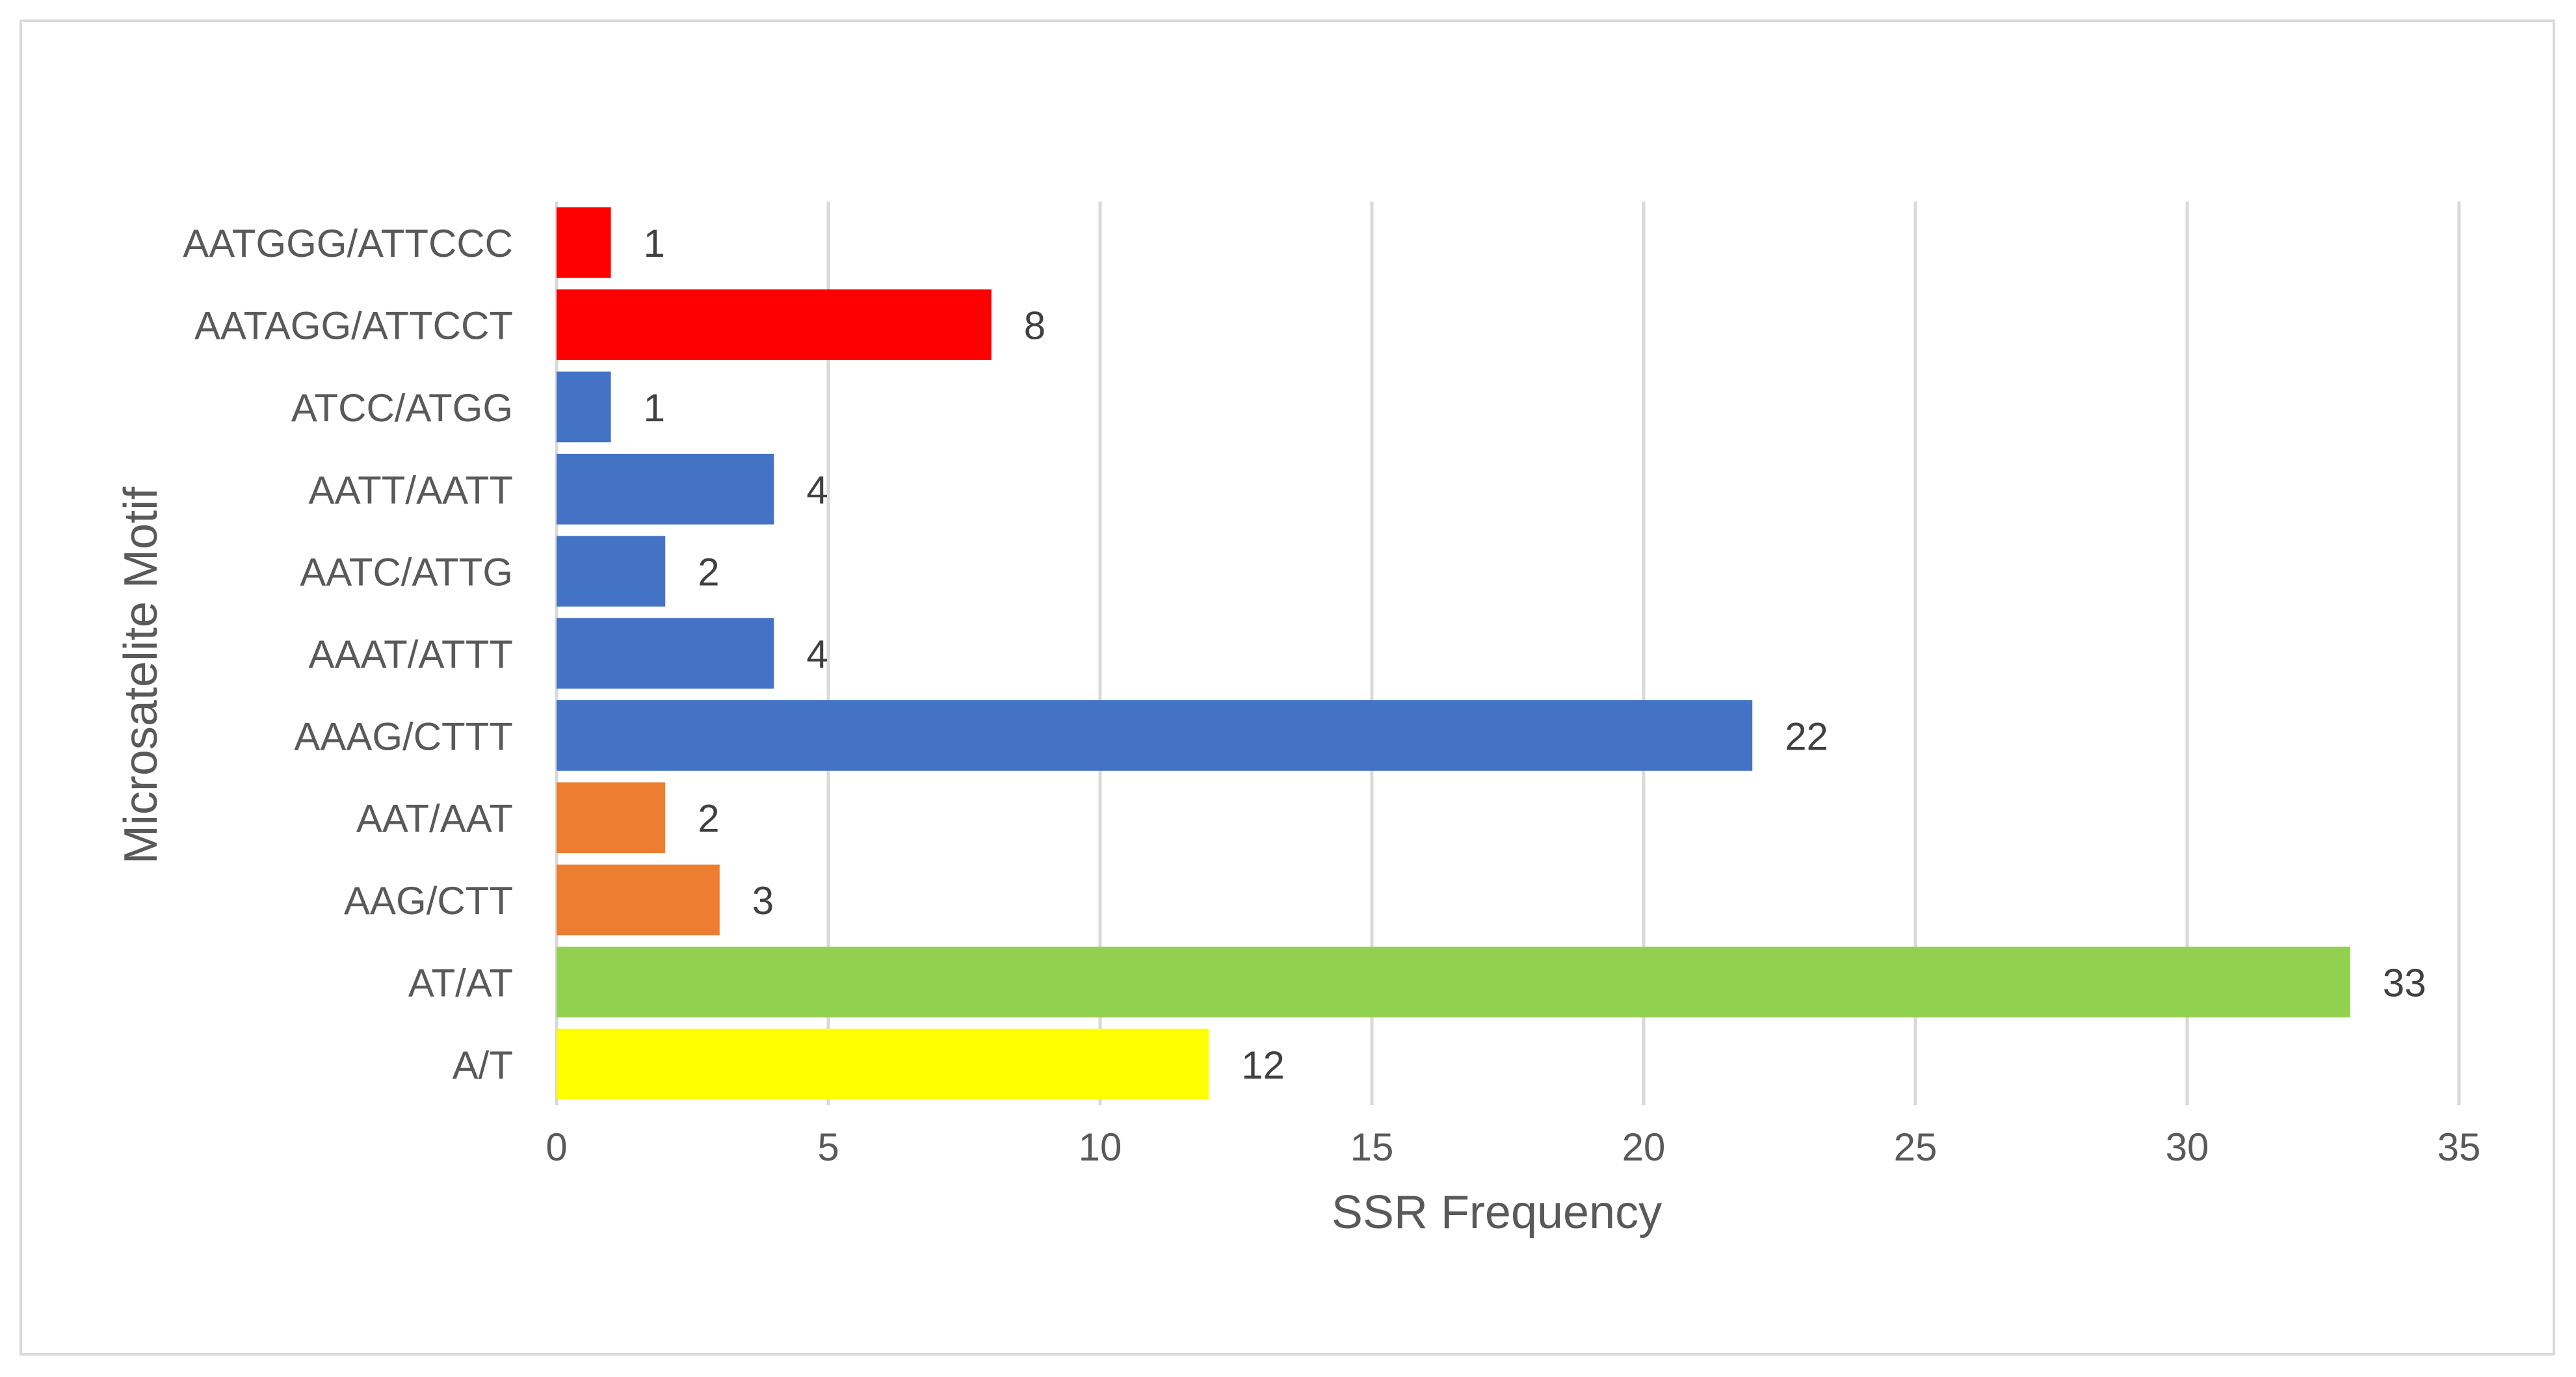 This screenshot has height=1377, width=2576. I want to click on data-label-at-at: 33, so click(2404, 982).